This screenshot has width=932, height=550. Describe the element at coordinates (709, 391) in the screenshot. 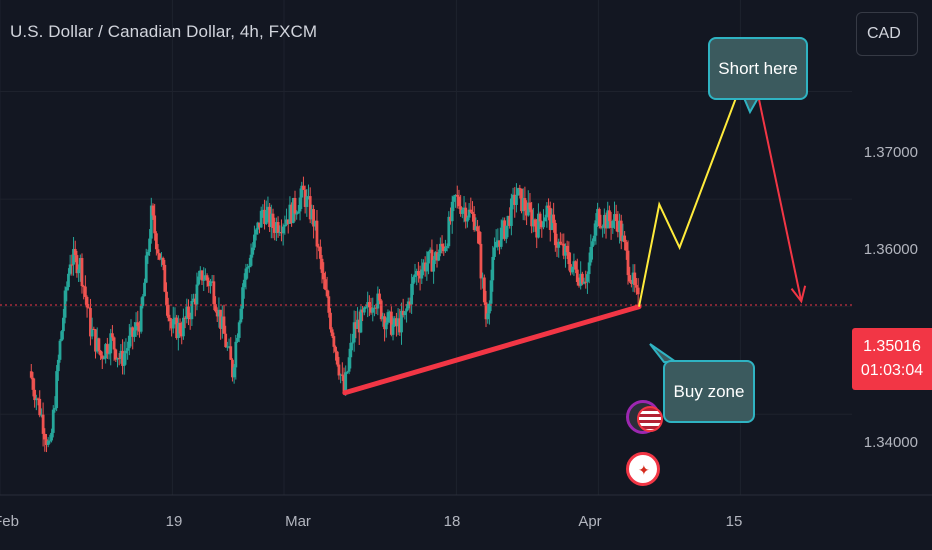

I see `buy-zone-callout: Buy zone` at that location.